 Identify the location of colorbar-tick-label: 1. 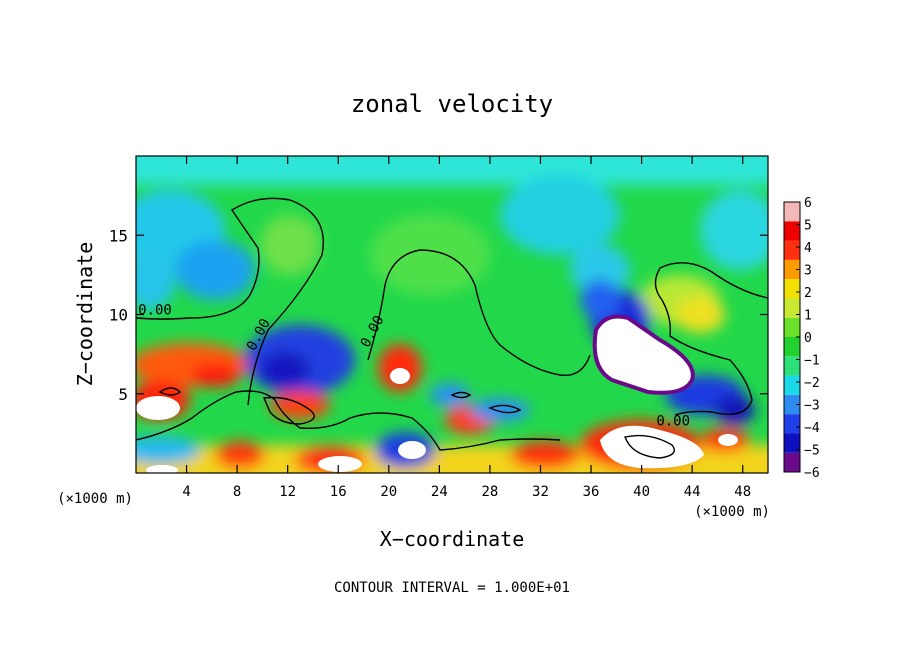
(808, 316).